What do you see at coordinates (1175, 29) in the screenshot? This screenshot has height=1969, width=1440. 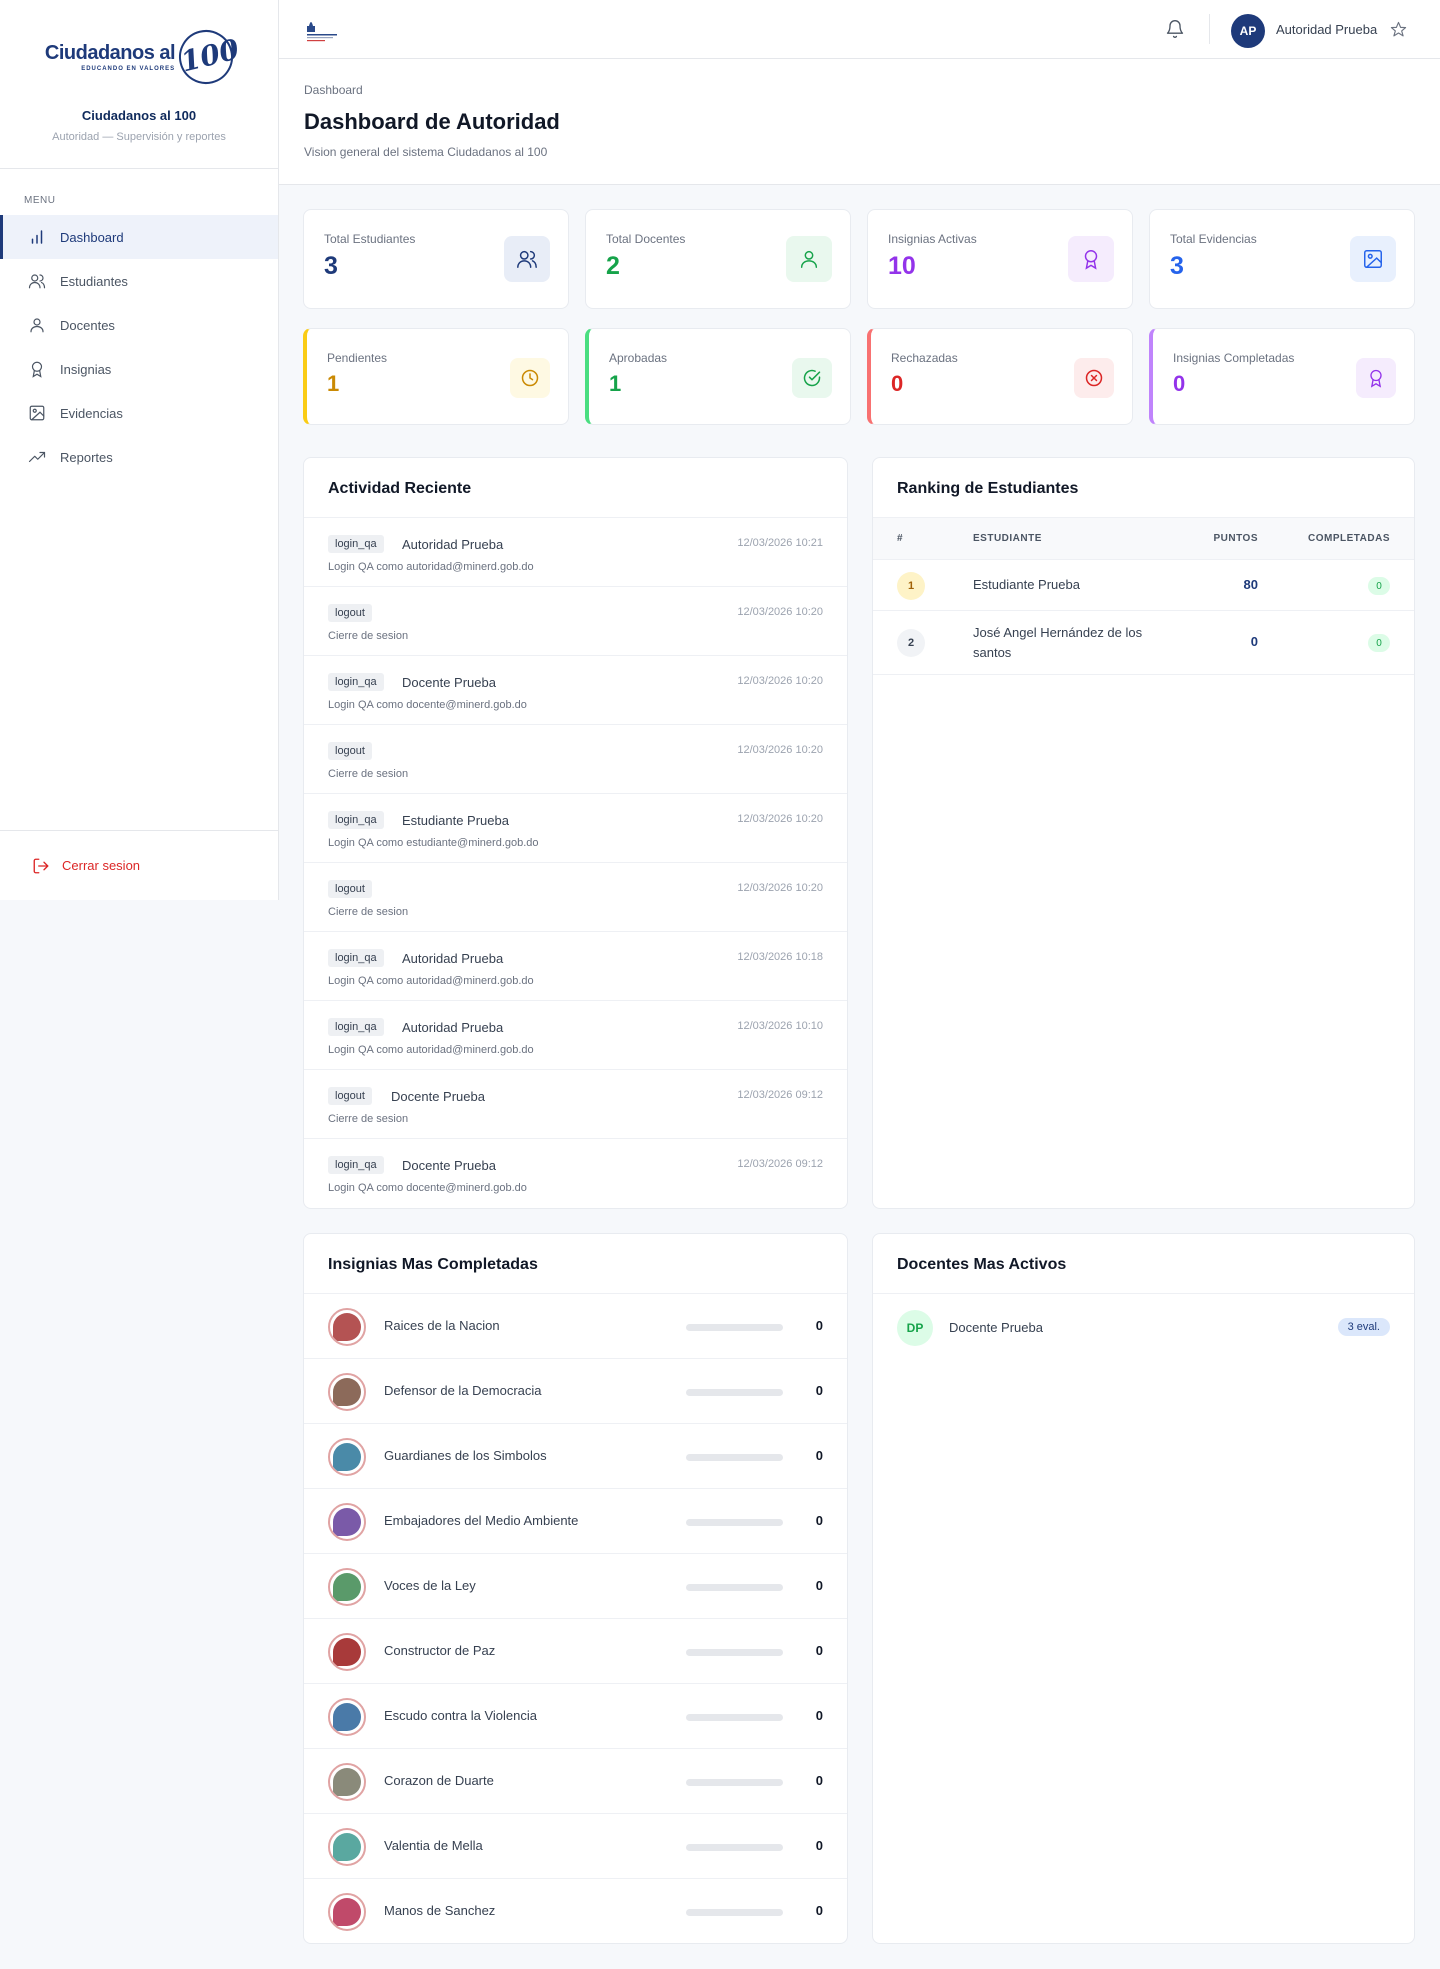 I see `bell-icon` at bounding box center [1175, 29].